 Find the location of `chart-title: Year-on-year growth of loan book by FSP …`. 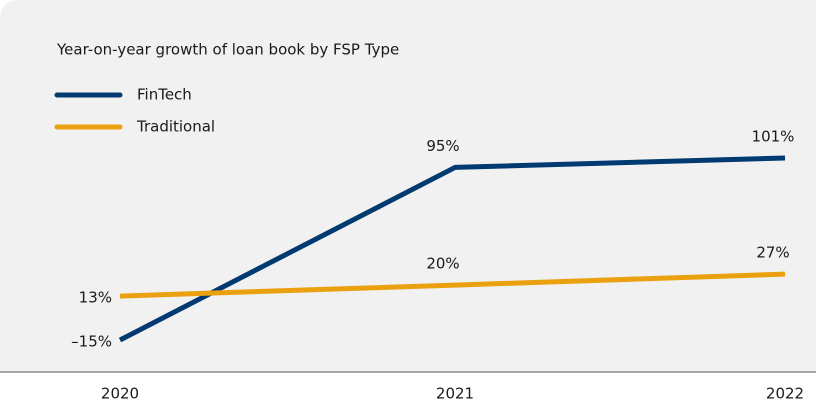

chart-title: Year-on-year growth of loan book by FSP … is located at coordinates (227, 50).